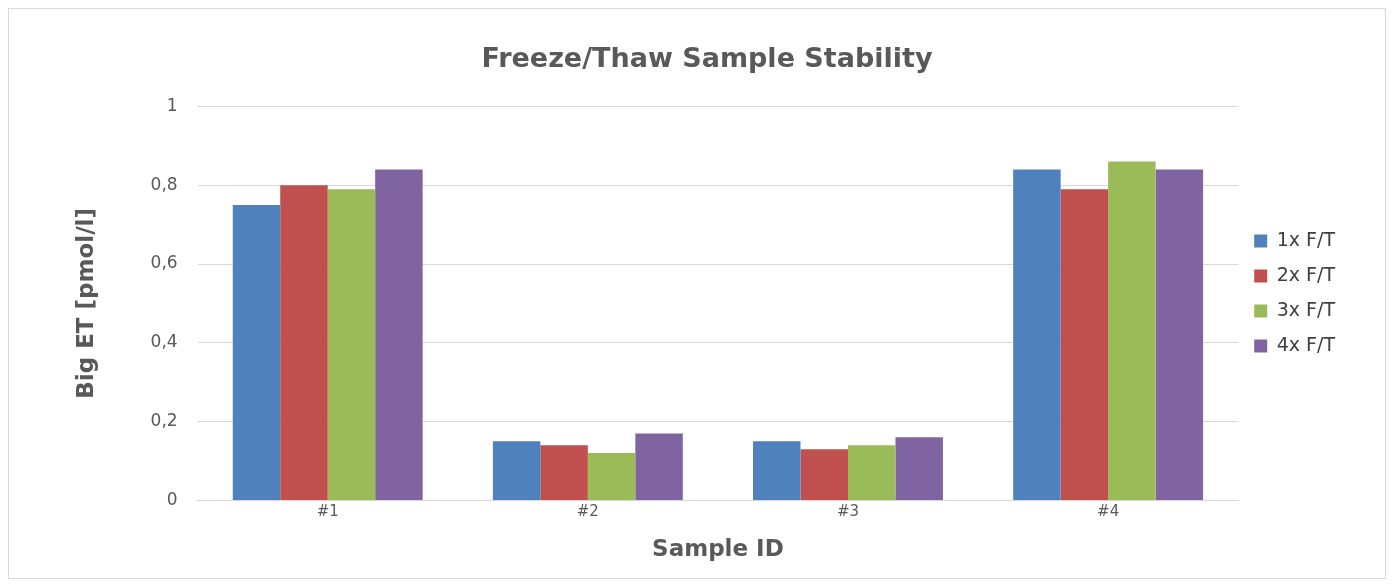  Describe the element at coordinates (848, 511) in the screenshot. I see `x-tick-label: #3` at that location.